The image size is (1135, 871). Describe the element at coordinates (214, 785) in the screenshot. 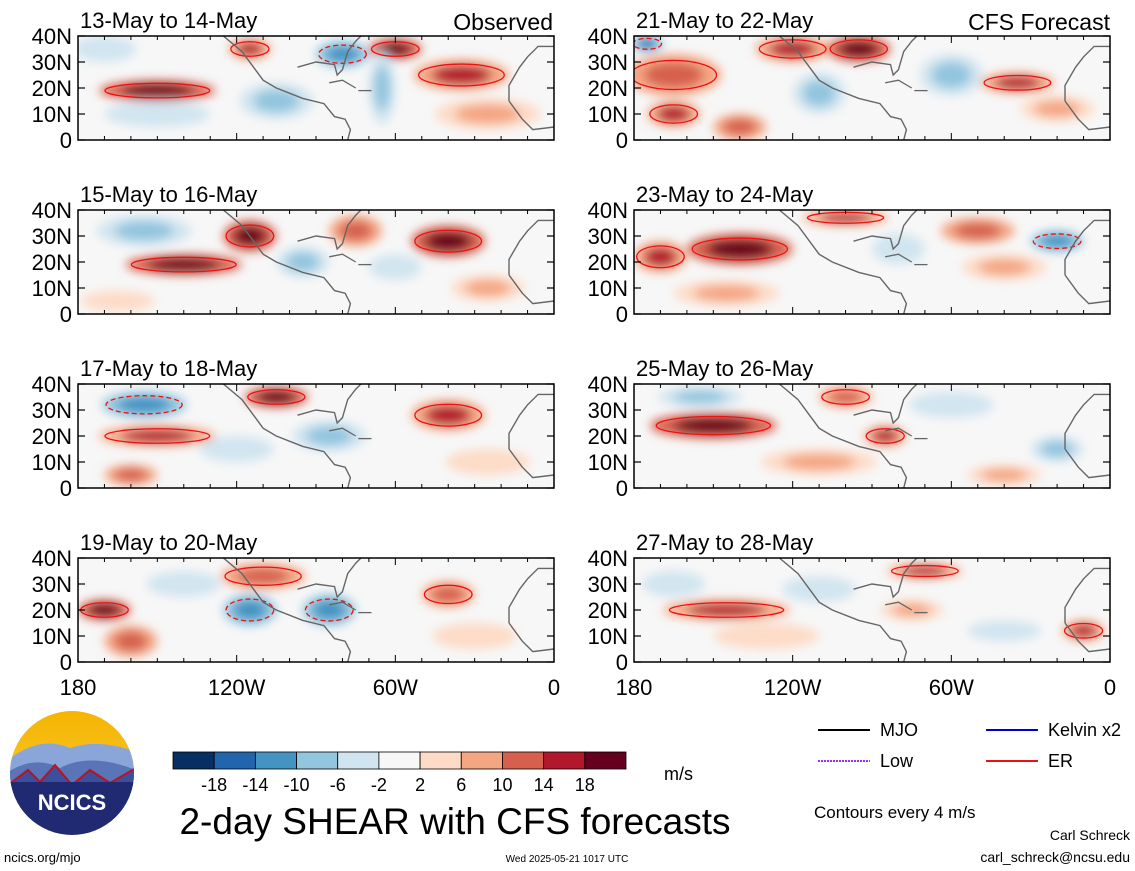

I see `colorbar-tick-label: -18` at that location.